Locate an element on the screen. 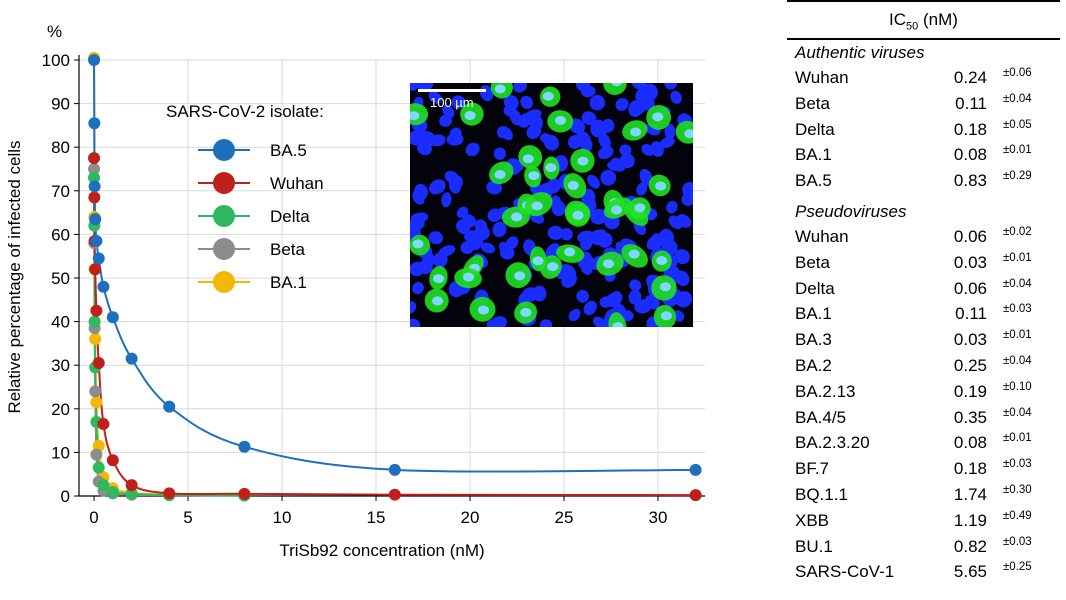 The height and width of the screenshot is (600, 1066). y-tick-label: 40 is located at coordinates (60, 322).